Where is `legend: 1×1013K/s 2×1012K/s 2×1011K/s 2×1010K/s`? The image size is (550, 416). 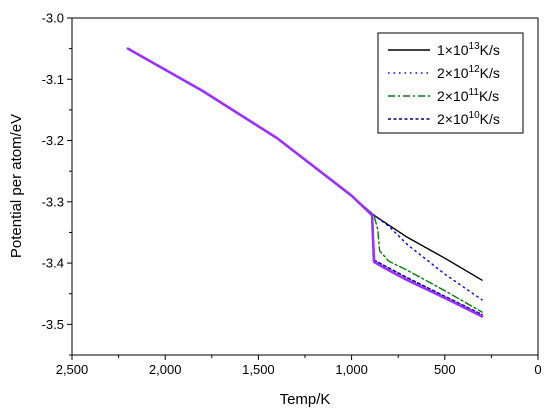
legend: 1×1013K/s 2×1012K/s 2×1011K/s 2×1010K/s is located at coordinates (450, 83).